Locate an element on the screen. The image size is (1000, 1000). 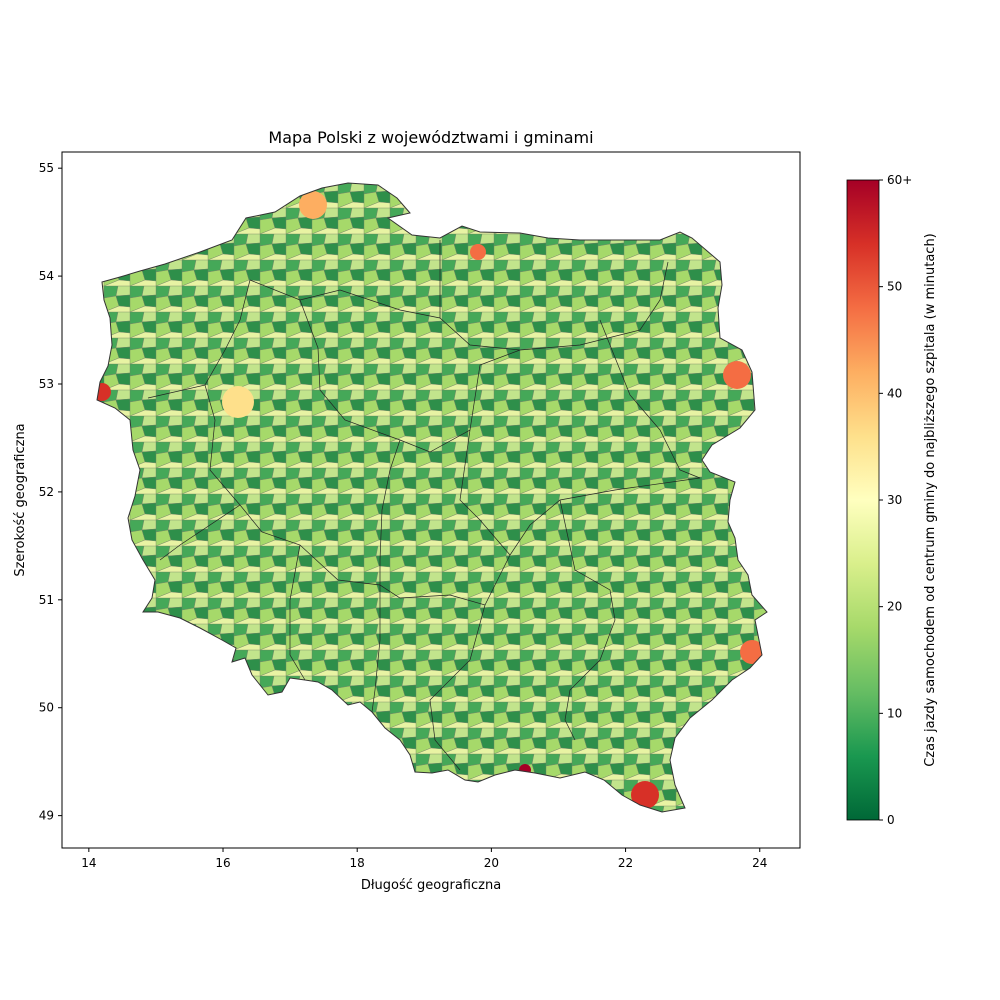
y-tick-label: 53 is located at coordinates (46, 384).